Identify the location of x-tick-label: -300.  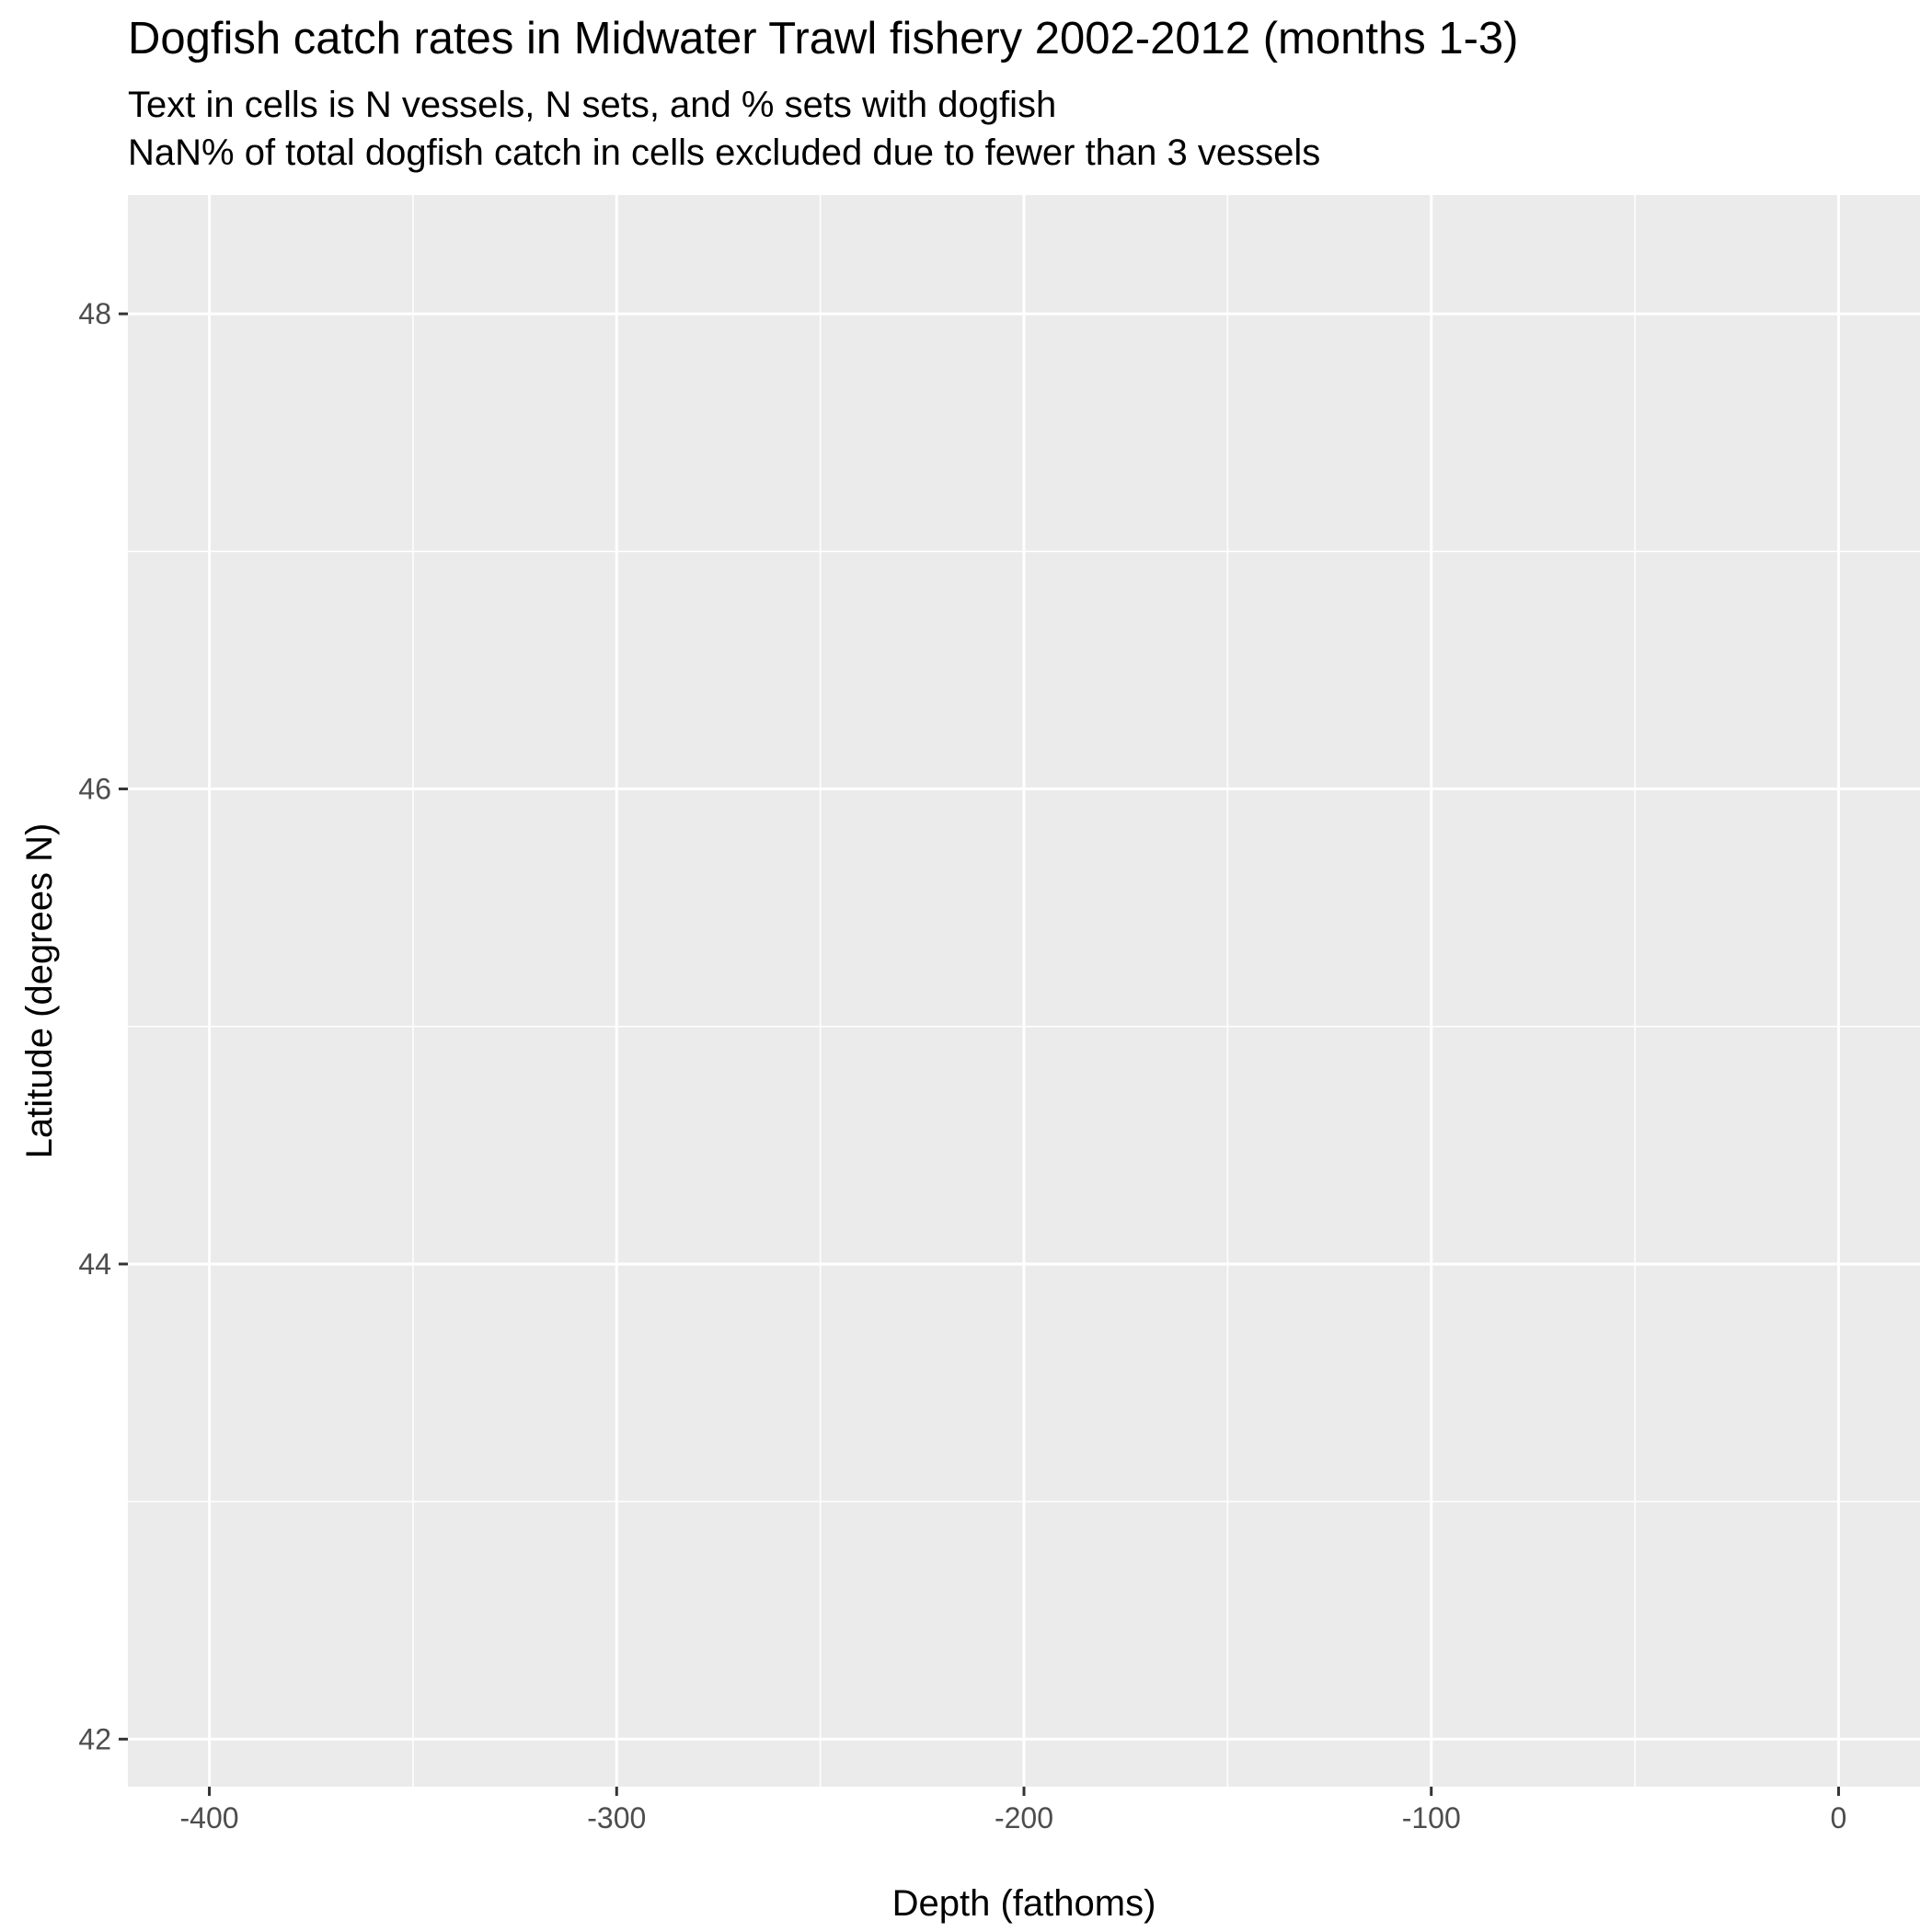
(616, 1817).